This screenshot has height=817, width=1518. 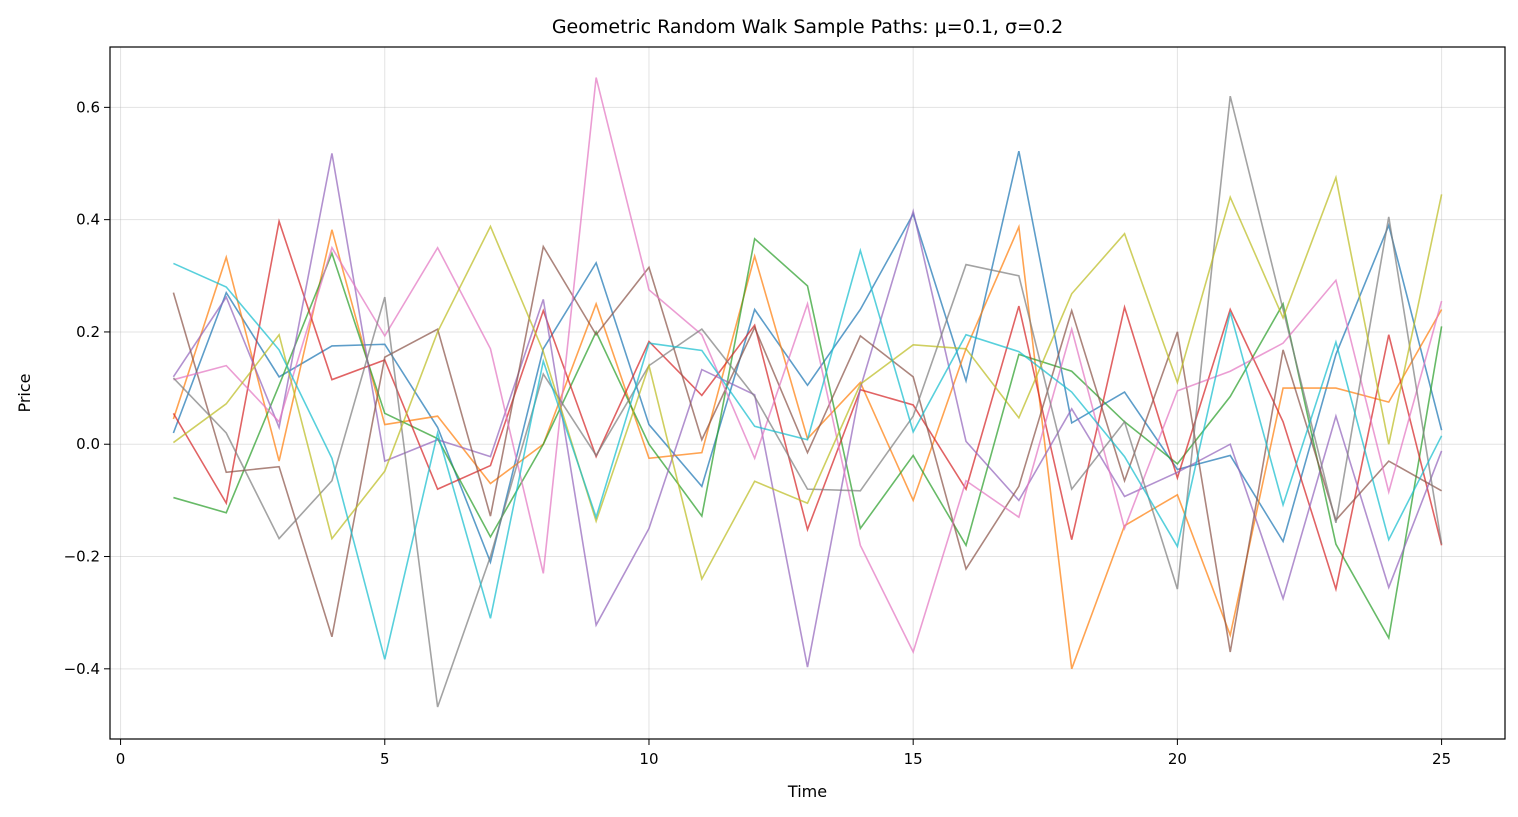 I want to click on y-tick-label: −0.4, so click(x=82, y=669).